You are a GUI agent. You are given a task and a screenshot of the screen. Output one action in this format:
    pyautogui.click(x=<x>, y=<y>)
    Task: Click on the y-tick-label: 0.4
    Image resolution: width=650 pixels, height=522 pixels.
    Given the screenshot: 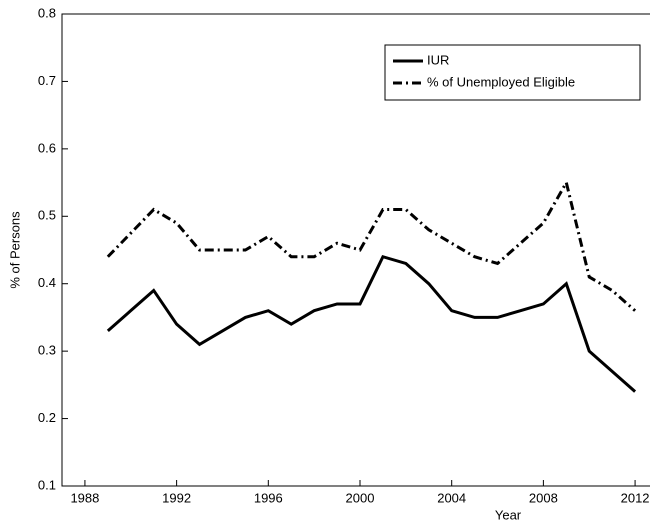 What is the action you would take?
    pyautogui.click(x=47, y=282)
    